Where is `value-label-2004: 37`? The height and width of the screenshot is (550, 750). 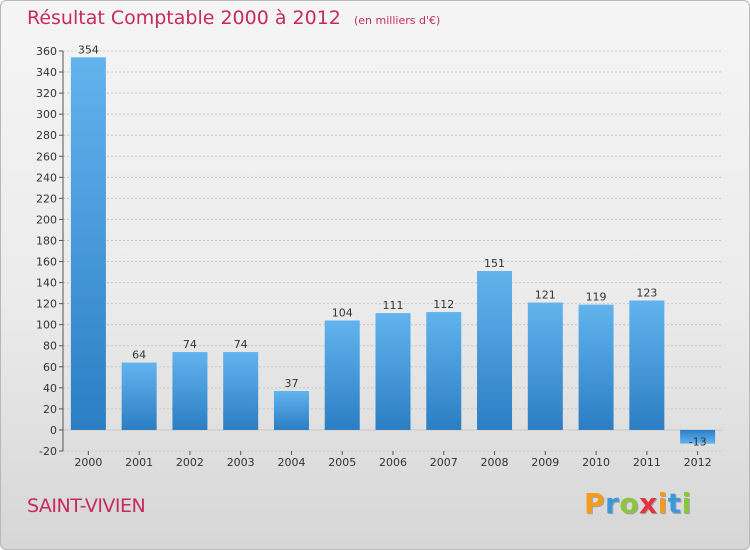 value-label-2004: 37 is located at coordinates (291, 383).